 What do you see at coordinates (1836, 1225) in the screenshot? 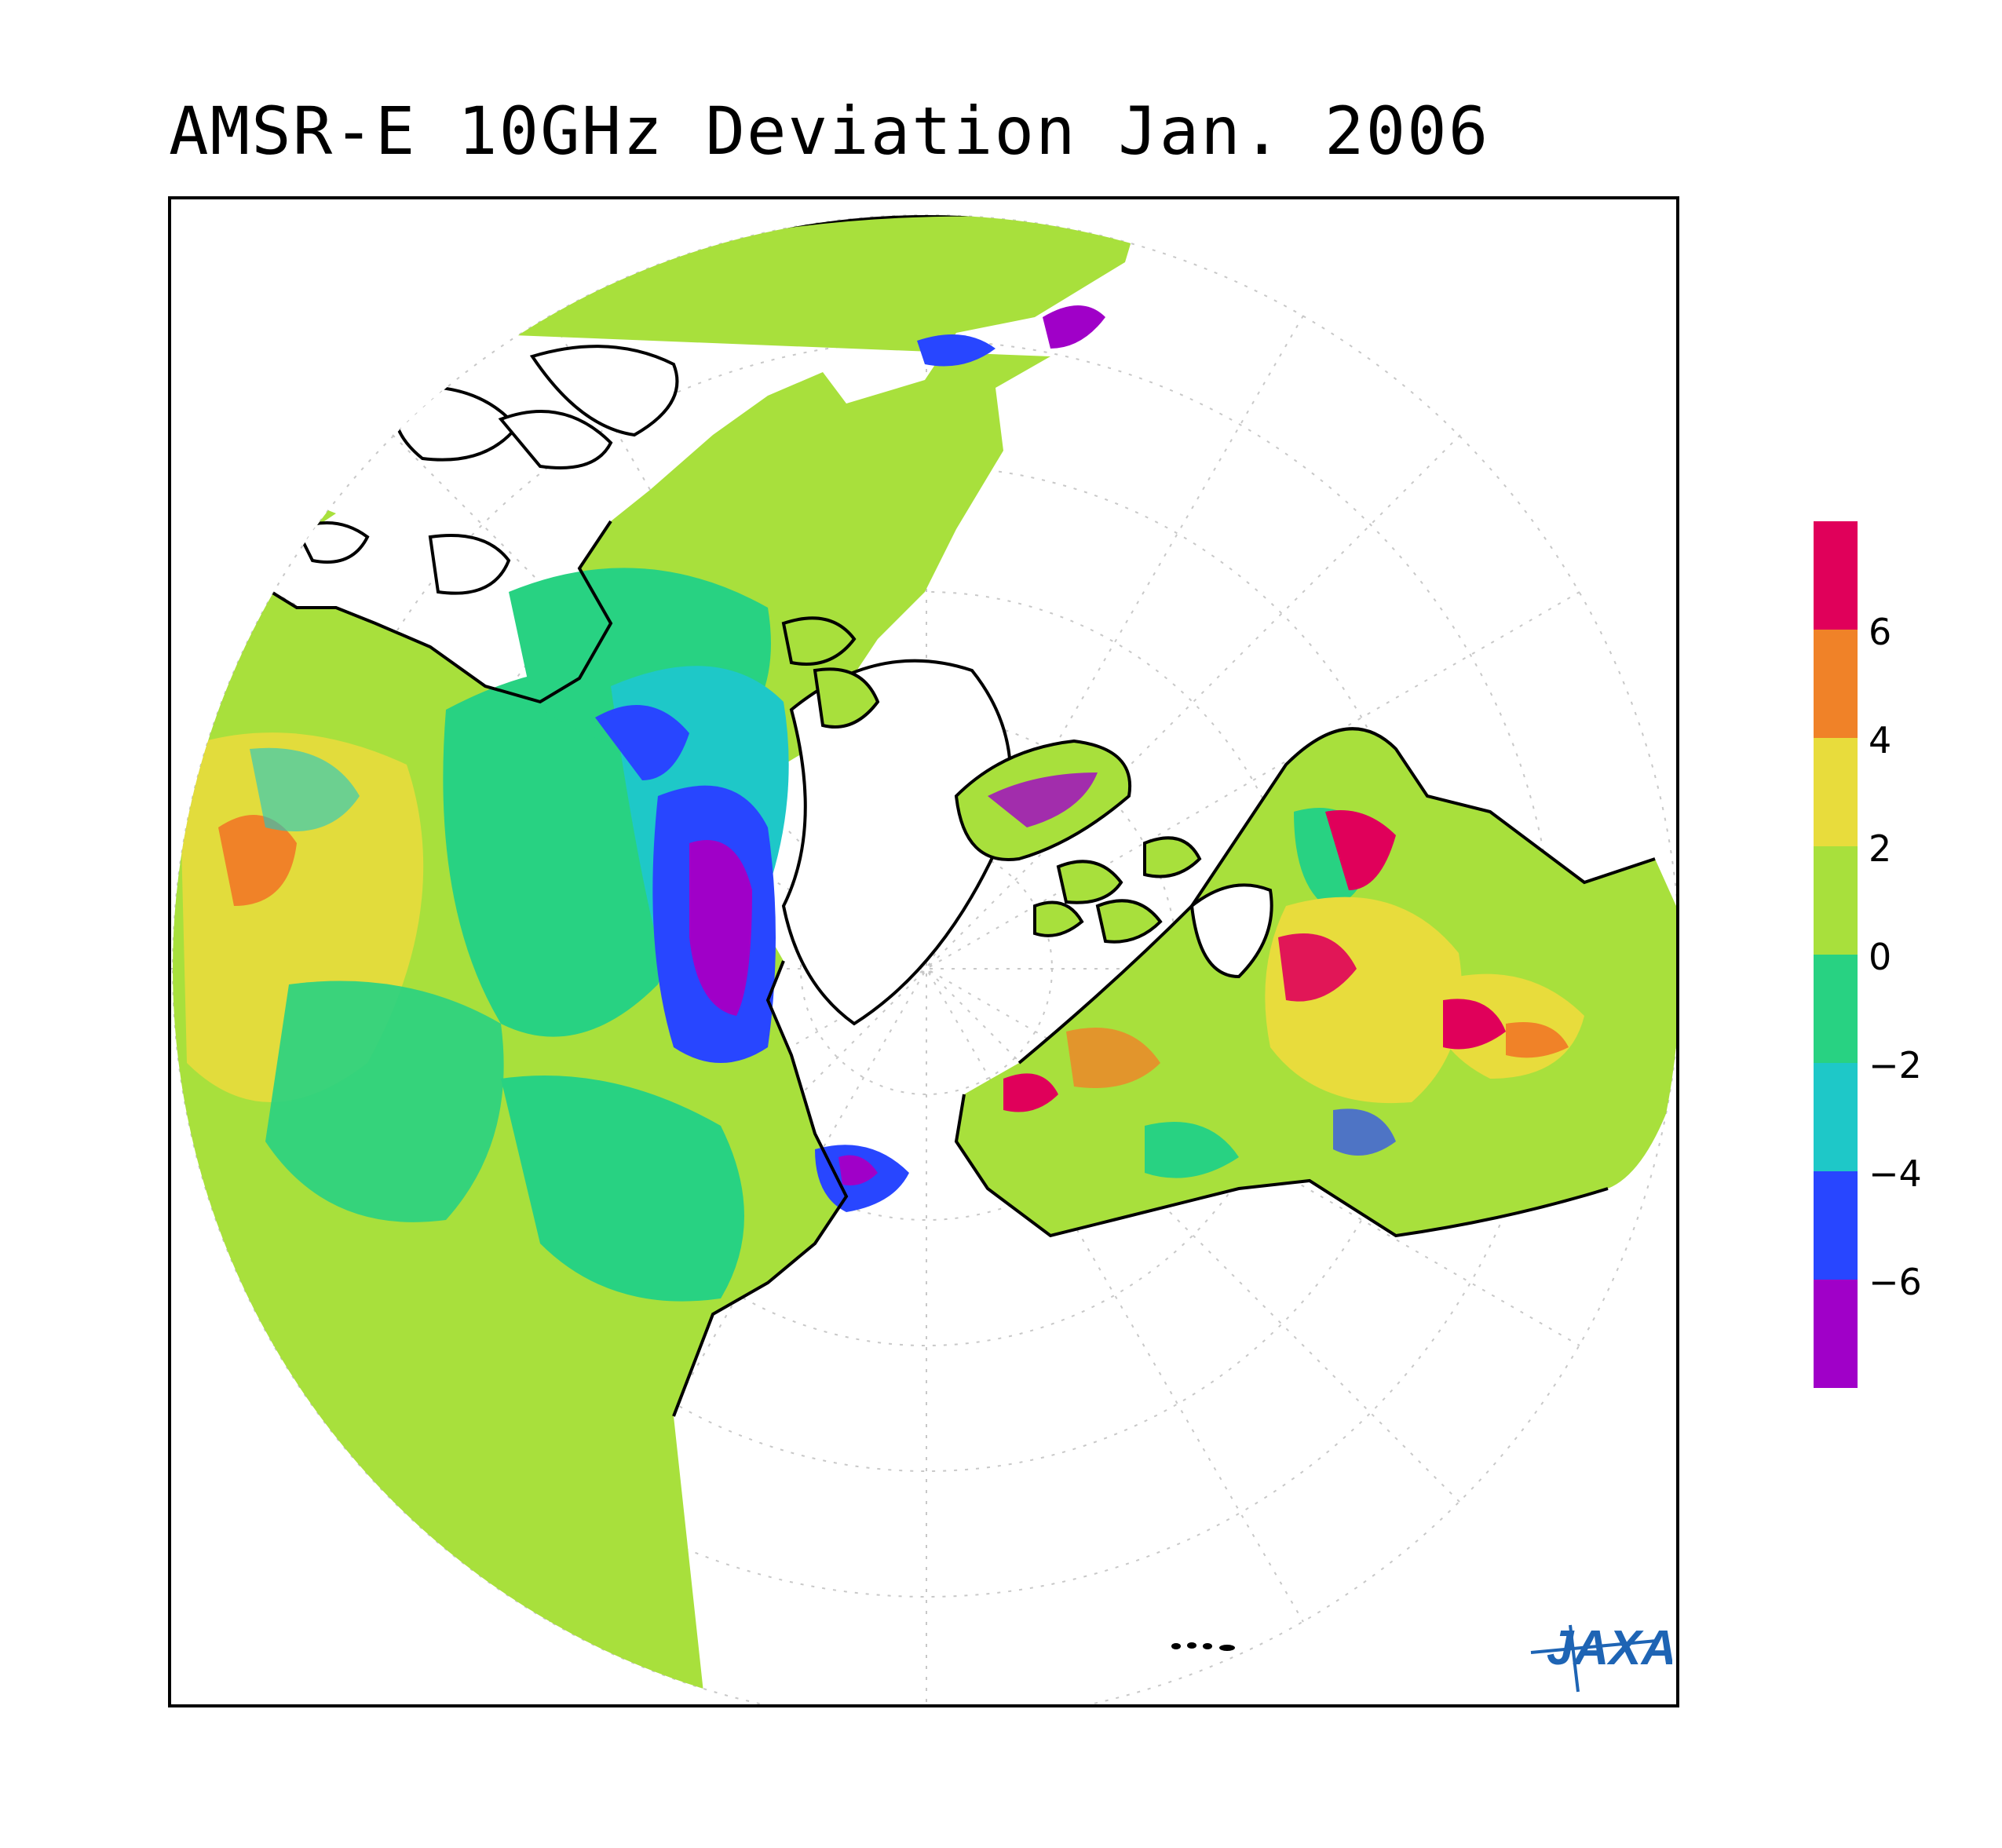
I see `colorbar-bin-m6-m4` at bounding box center [1836, 1225].